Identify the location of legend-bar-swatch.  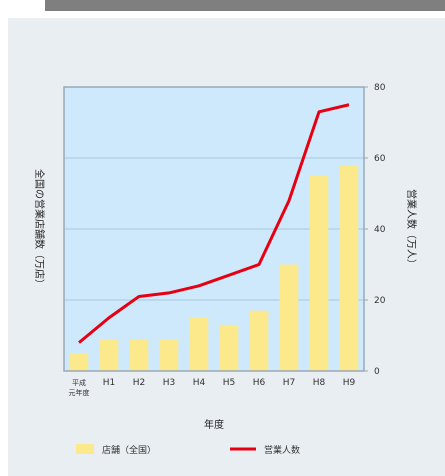
(85, 449).